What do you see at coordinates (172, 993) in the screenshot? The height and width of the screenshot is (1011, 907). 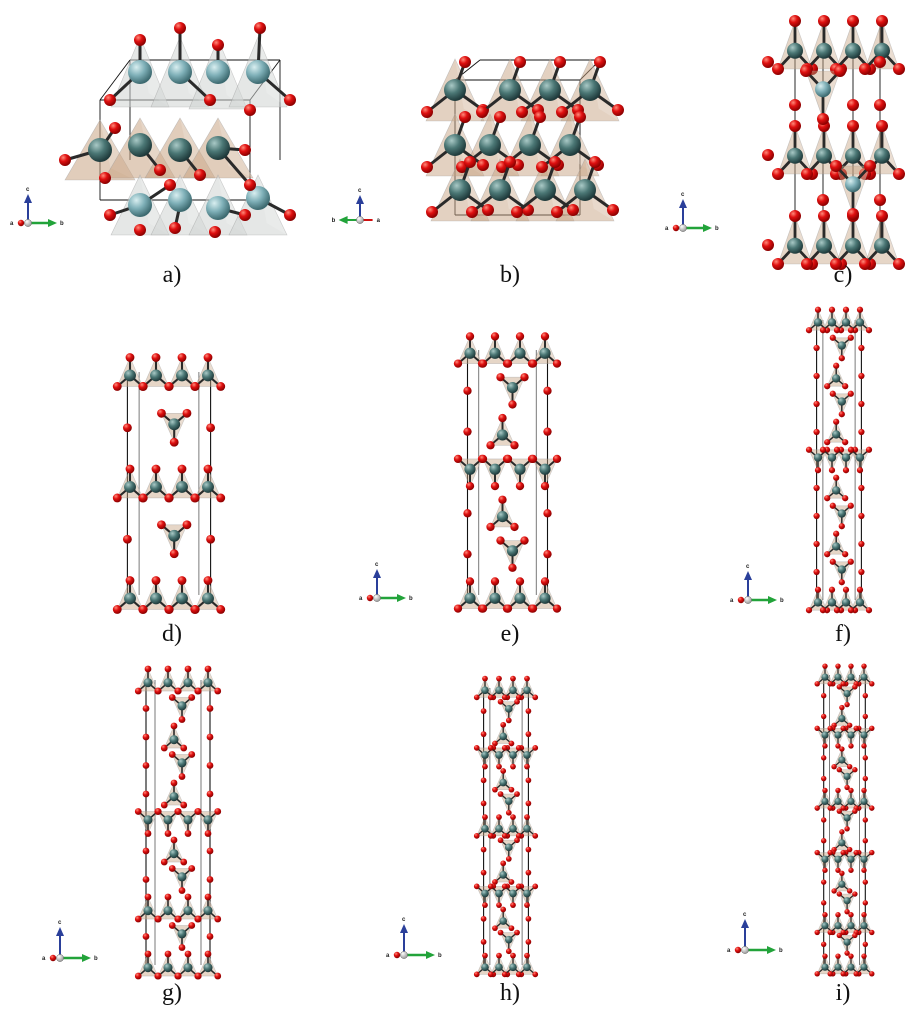 I see `caption-g: g)` at bounding box center [172, 993].